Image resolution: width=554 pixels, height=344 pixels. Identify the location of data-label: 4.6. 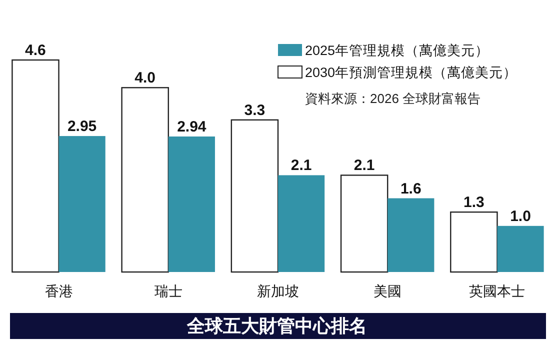
(35, 50).